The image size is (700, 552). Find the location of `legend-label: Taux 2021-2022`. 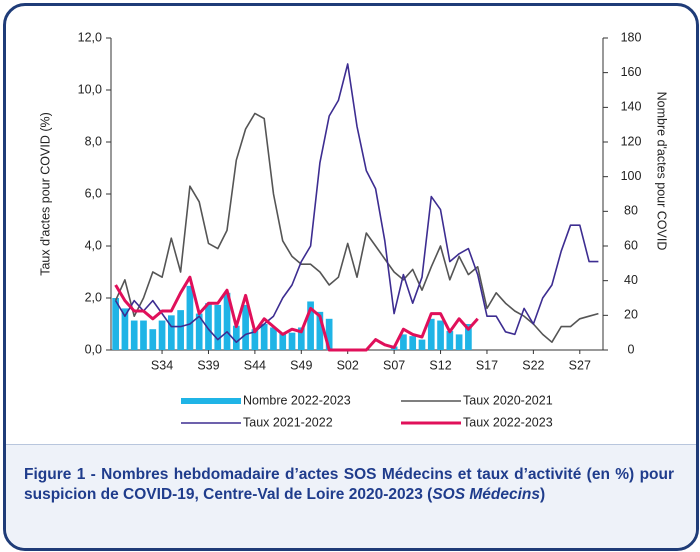

legend-label: Taux 2021-2022 is located at coordinates (288, 422).